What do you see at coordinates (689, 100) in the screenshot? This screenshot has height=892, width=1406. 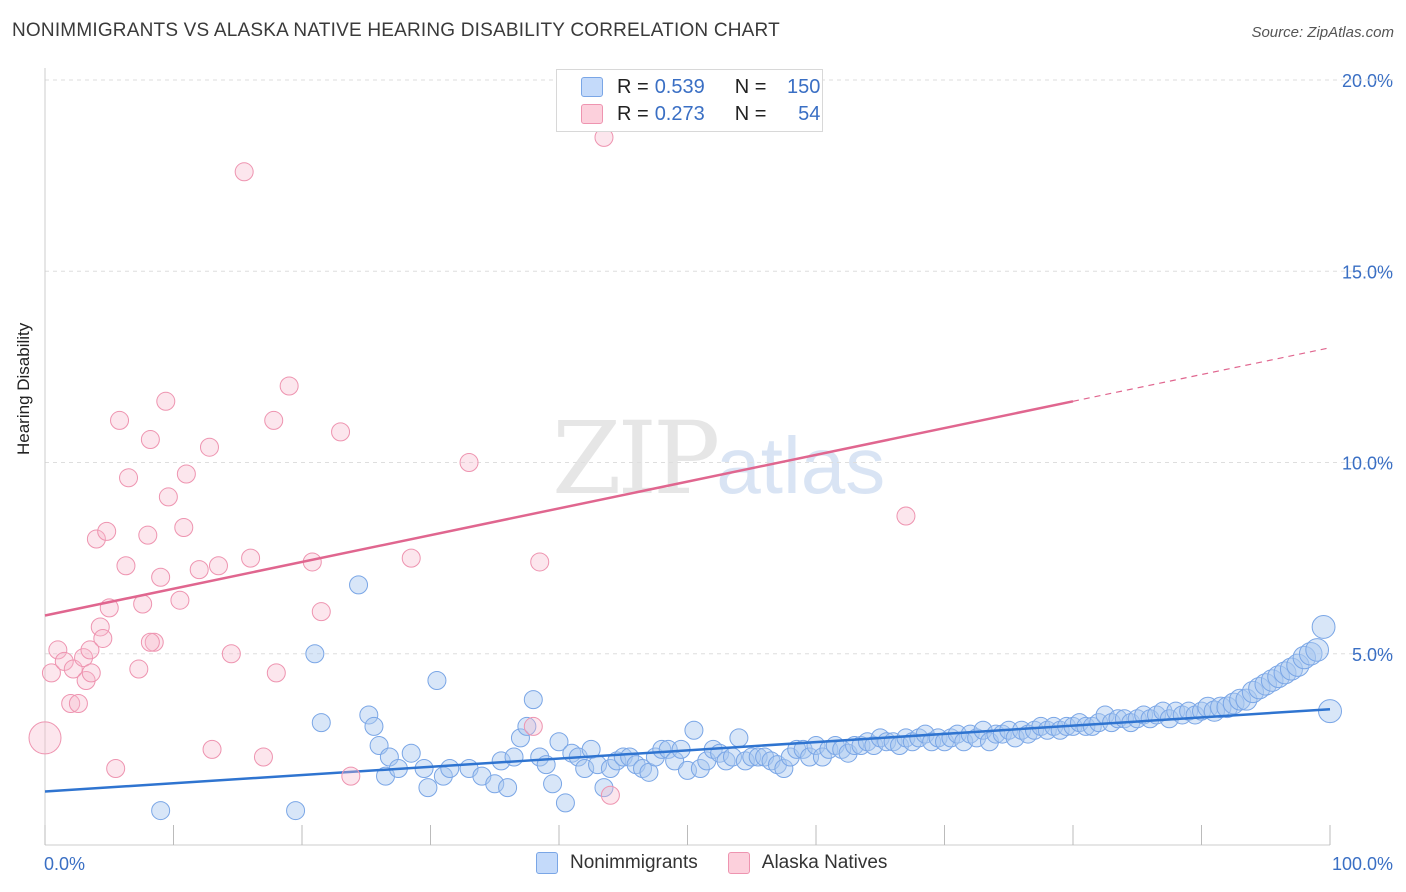 I see `stats-box: R = 0.539 N = 150 R = 0.273 N = 54` at bounding box center [689, 100].